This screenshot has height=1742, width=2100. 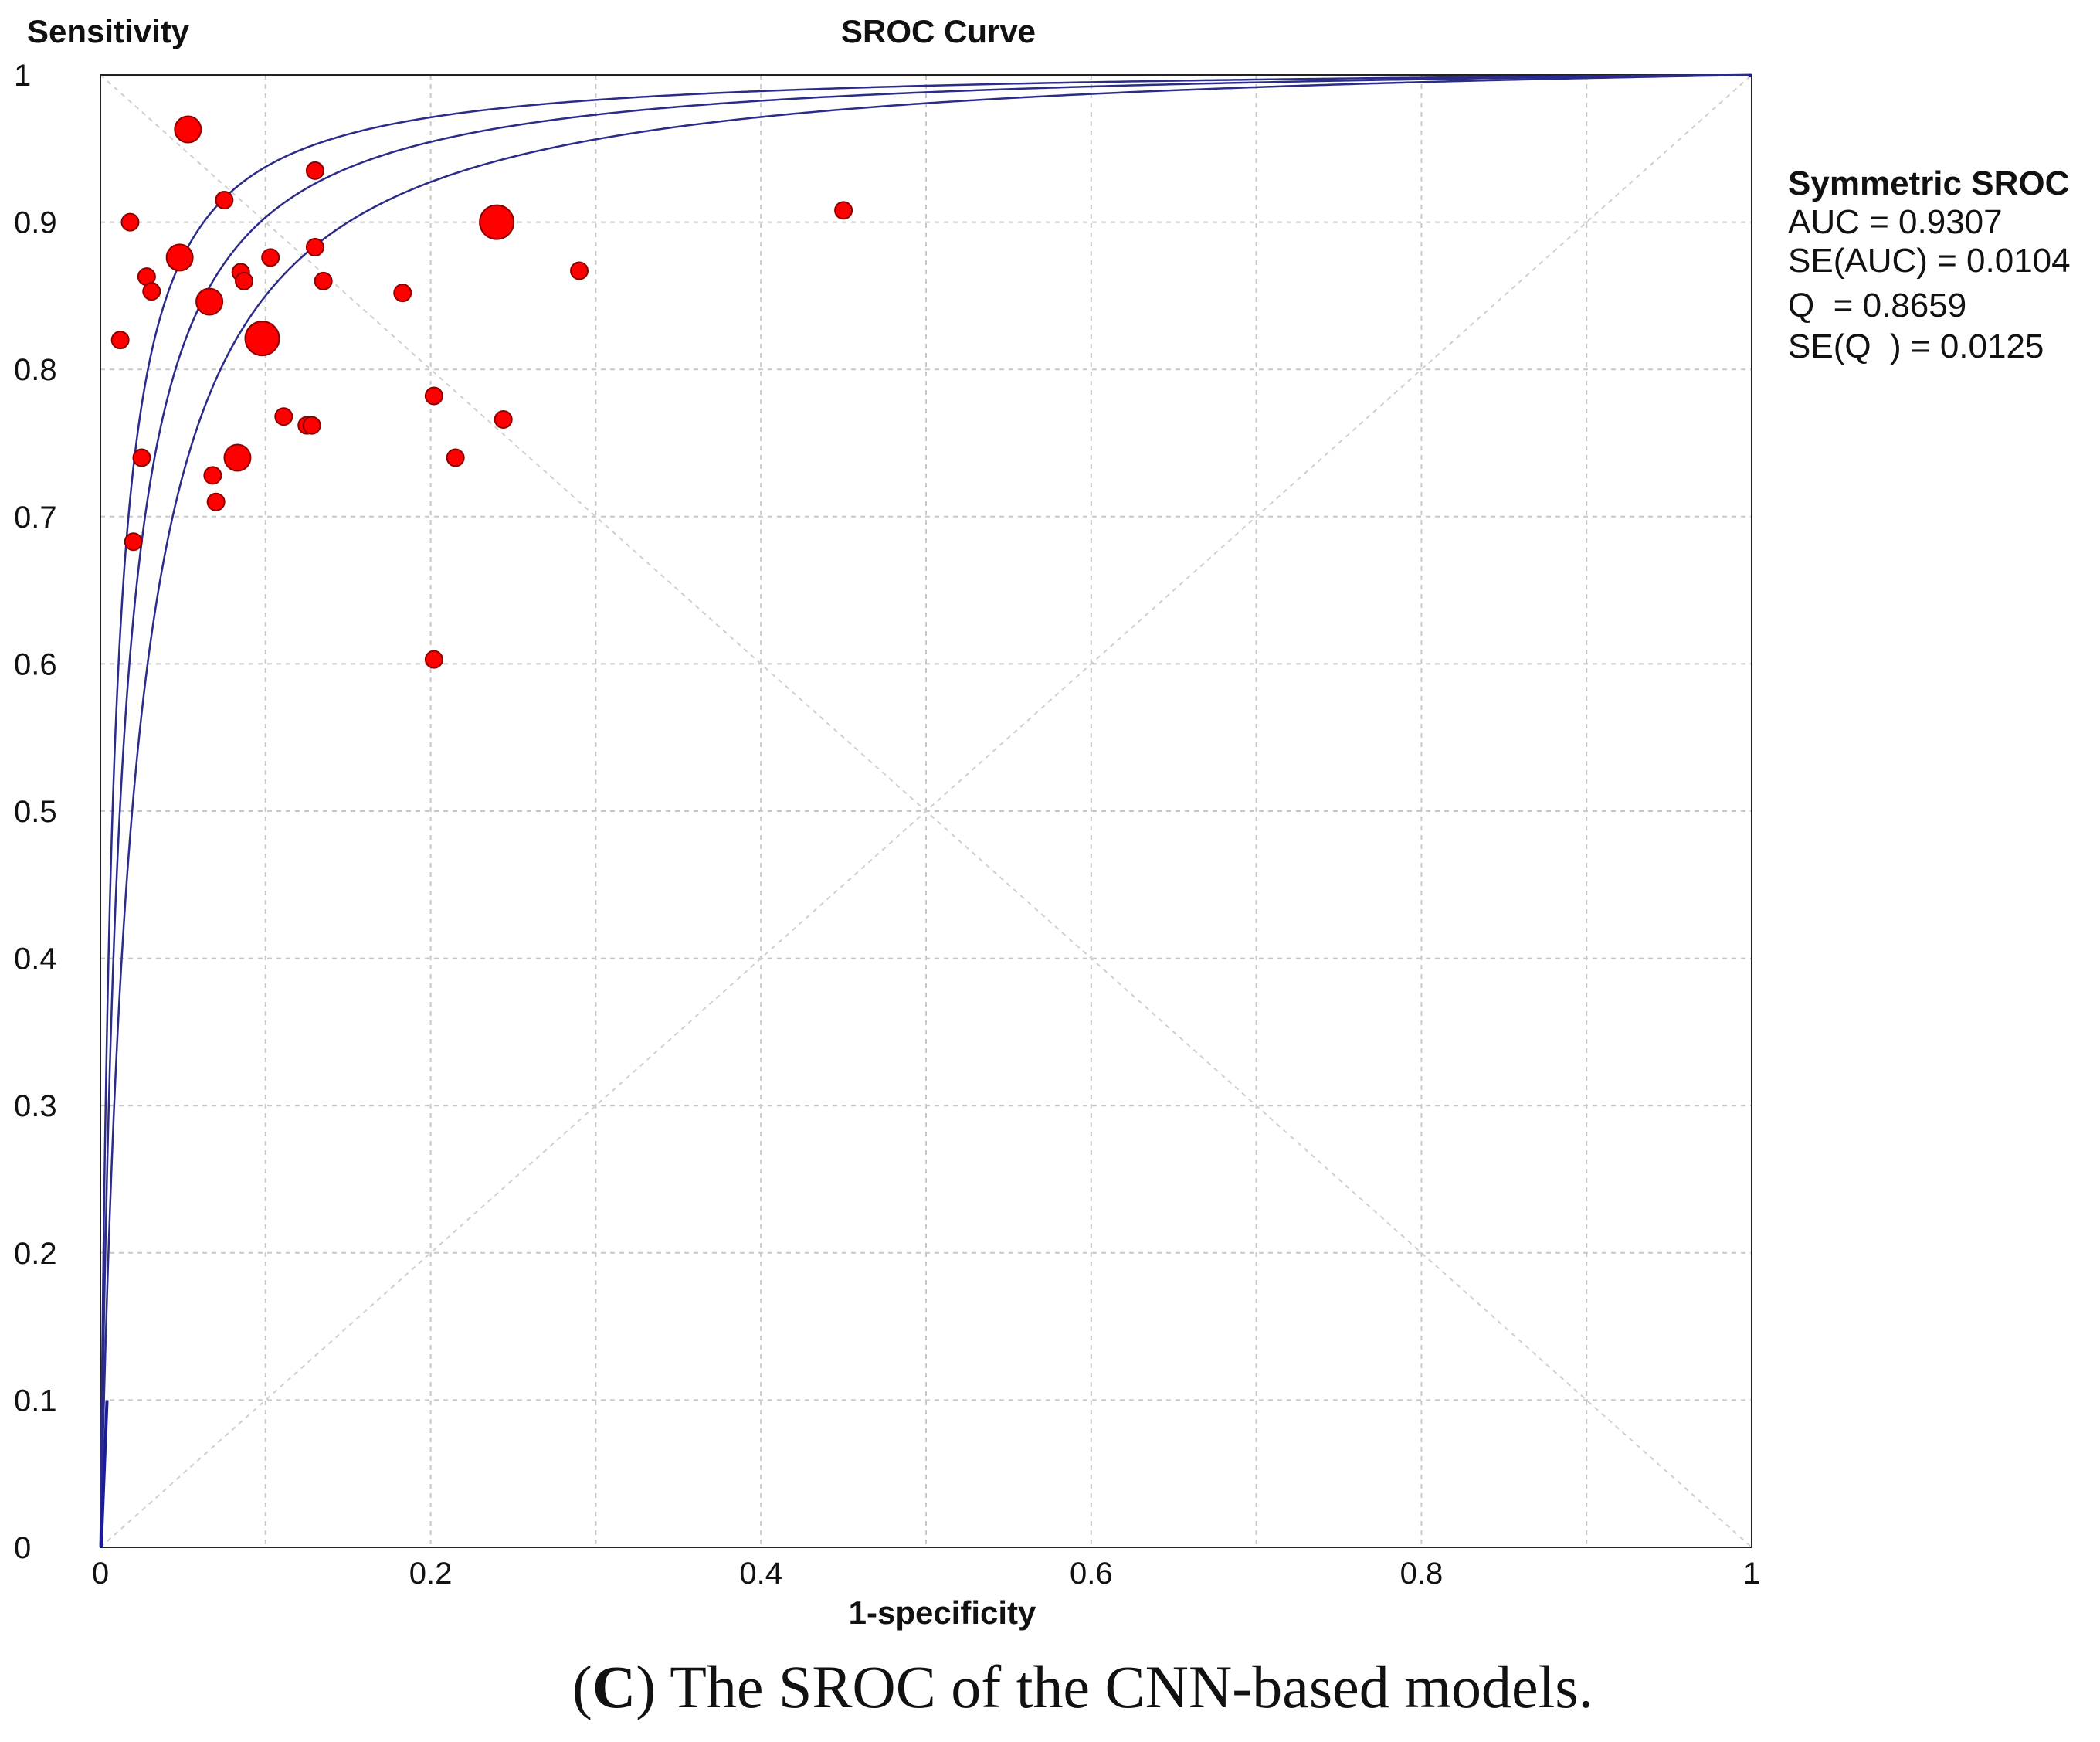 What do you see at coordinates (431, 1574) in the screenshot?
I see `x-tick-label: 0.2` at bounding box center [431, 1574].